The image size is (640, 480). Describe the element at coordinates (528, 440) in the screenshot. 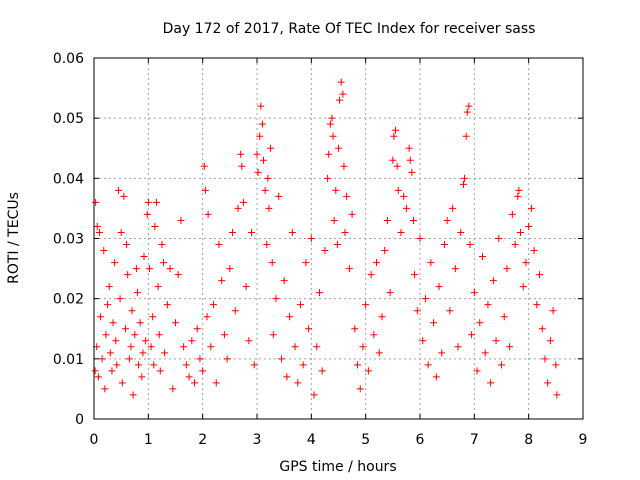

I see `x-tick-label: 8` at that location.